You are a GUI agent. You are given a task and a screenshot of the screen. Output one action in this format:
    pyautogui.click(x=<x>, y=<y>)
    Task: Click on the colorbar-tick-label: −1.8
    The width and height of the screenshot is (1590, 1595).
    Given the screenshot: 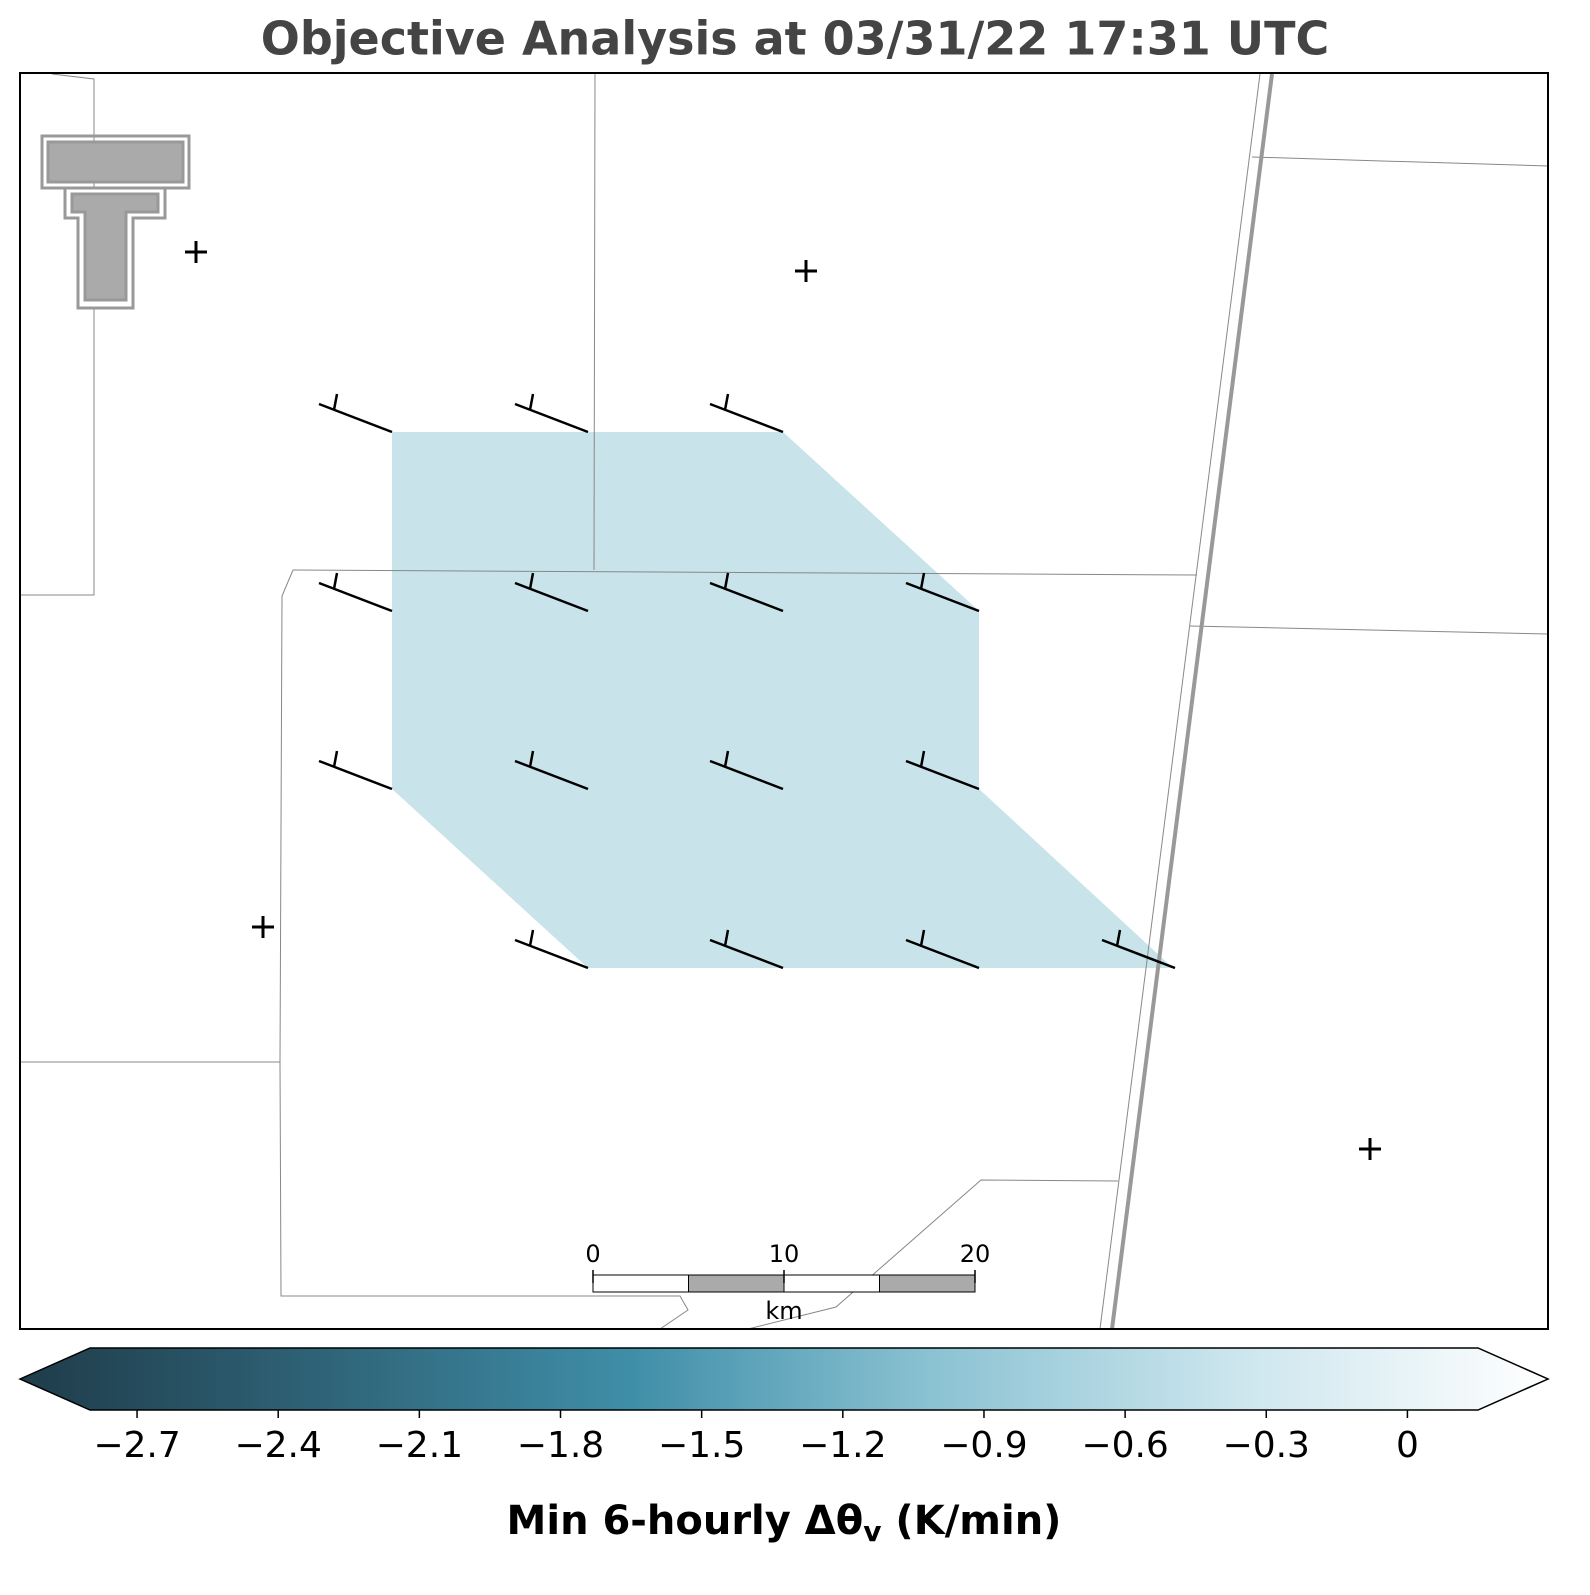 What is the action you would take?
    pyautogui.click(x=560, y=1445)
    